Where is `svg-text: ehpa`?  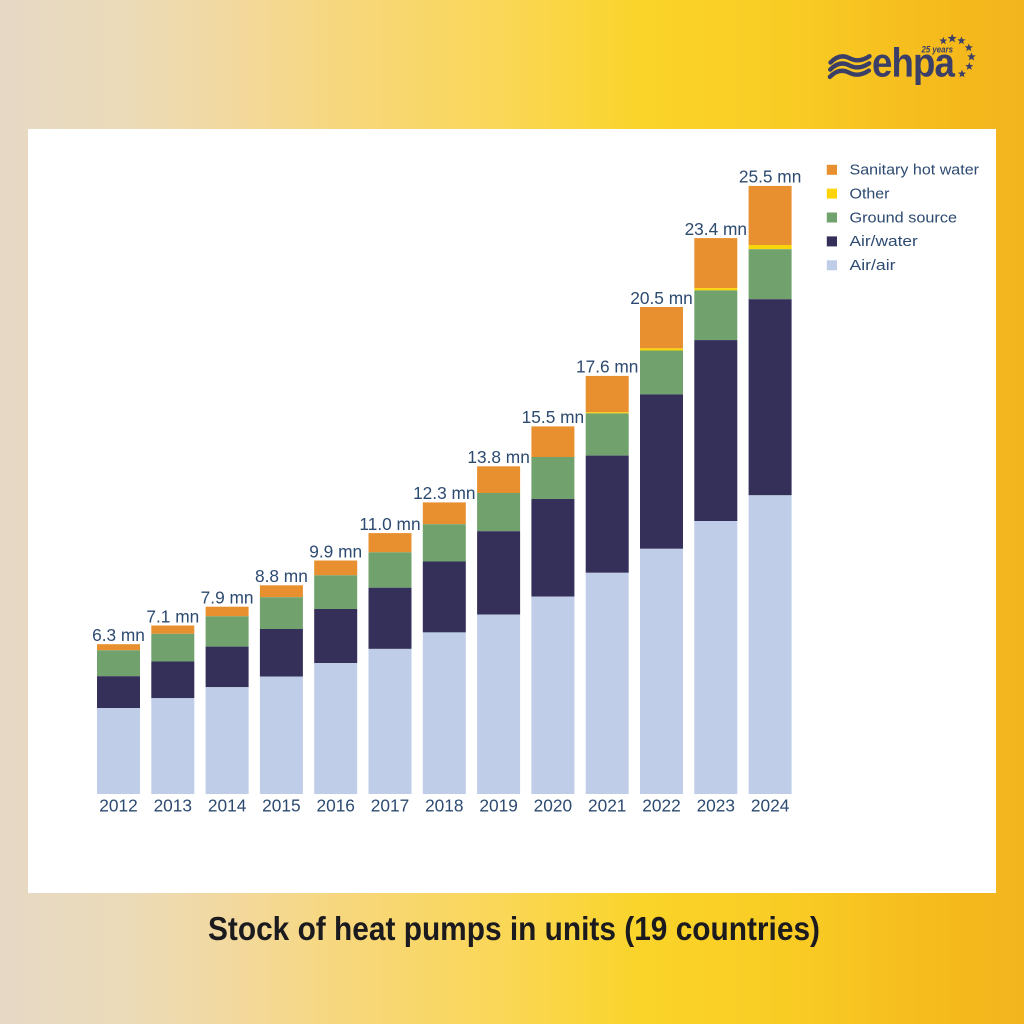 svg-text: ehpa is located at coordinates (914, 63).